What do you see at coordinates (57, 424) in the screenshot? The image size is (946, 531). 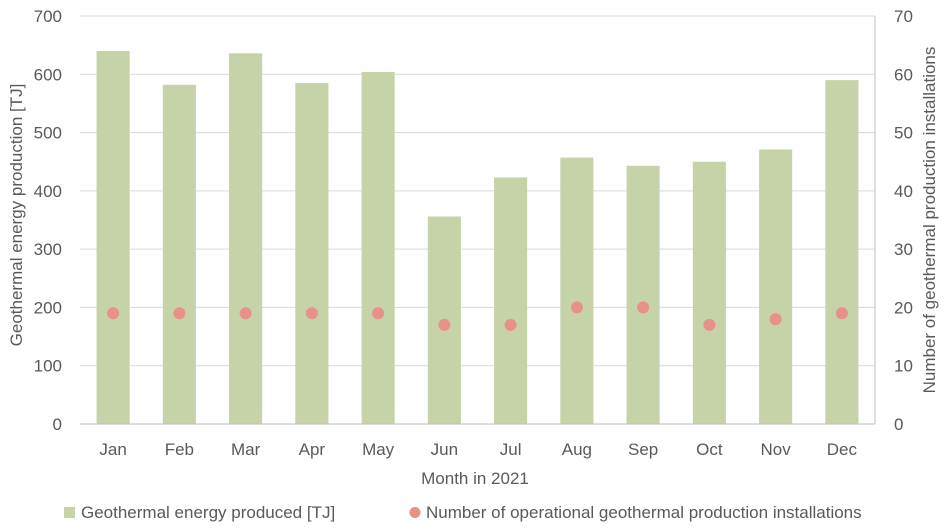 I see `y-tick-label: 0` at bounding box center [57, 424].